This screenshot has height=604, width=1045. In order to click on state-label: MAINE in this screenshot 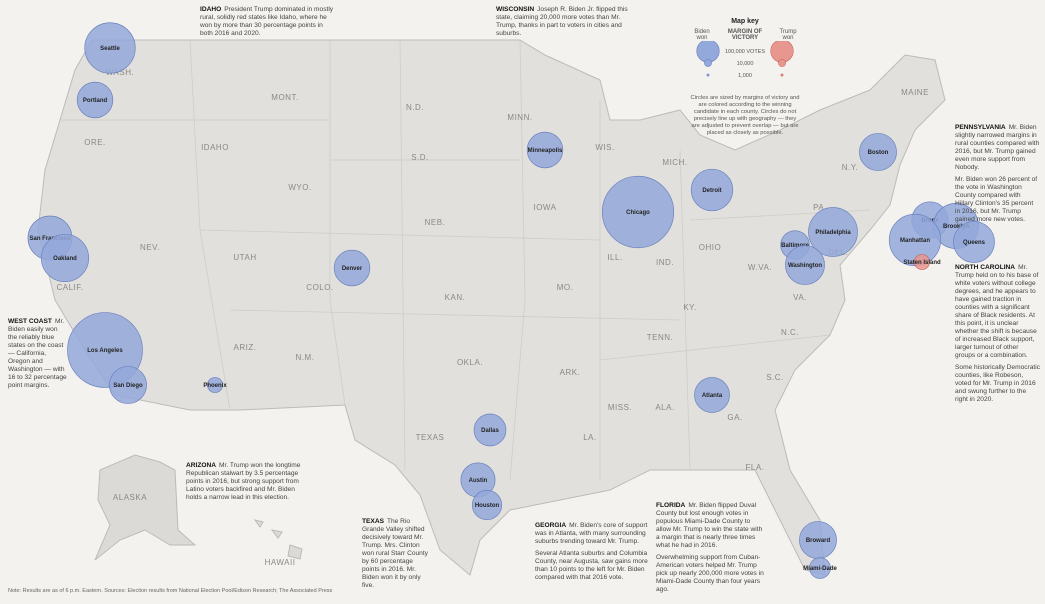, I will do `click(915, 92)`.